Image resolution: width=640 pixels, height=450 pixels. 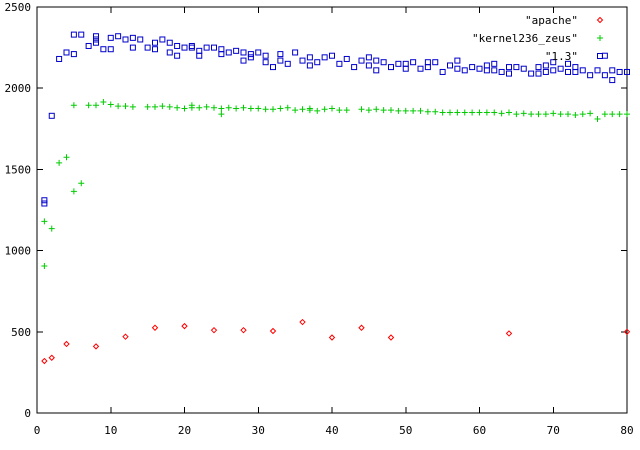 I want to click on legend: "apache" "kernel236_zeus" "1.3", so click(x=538, y=38).